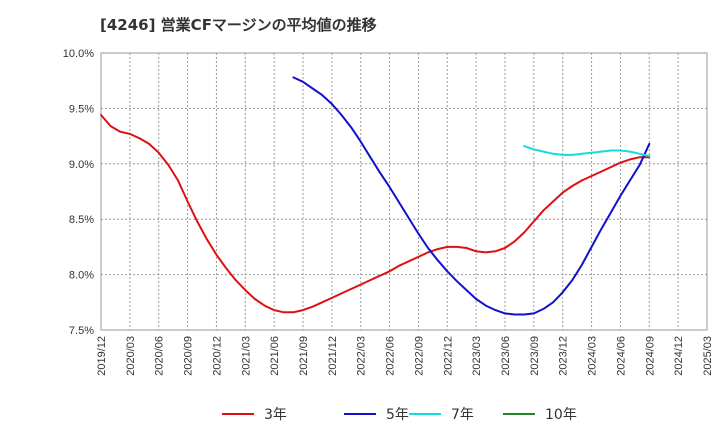  I want to click on series-line-7年, so click(587, 151).